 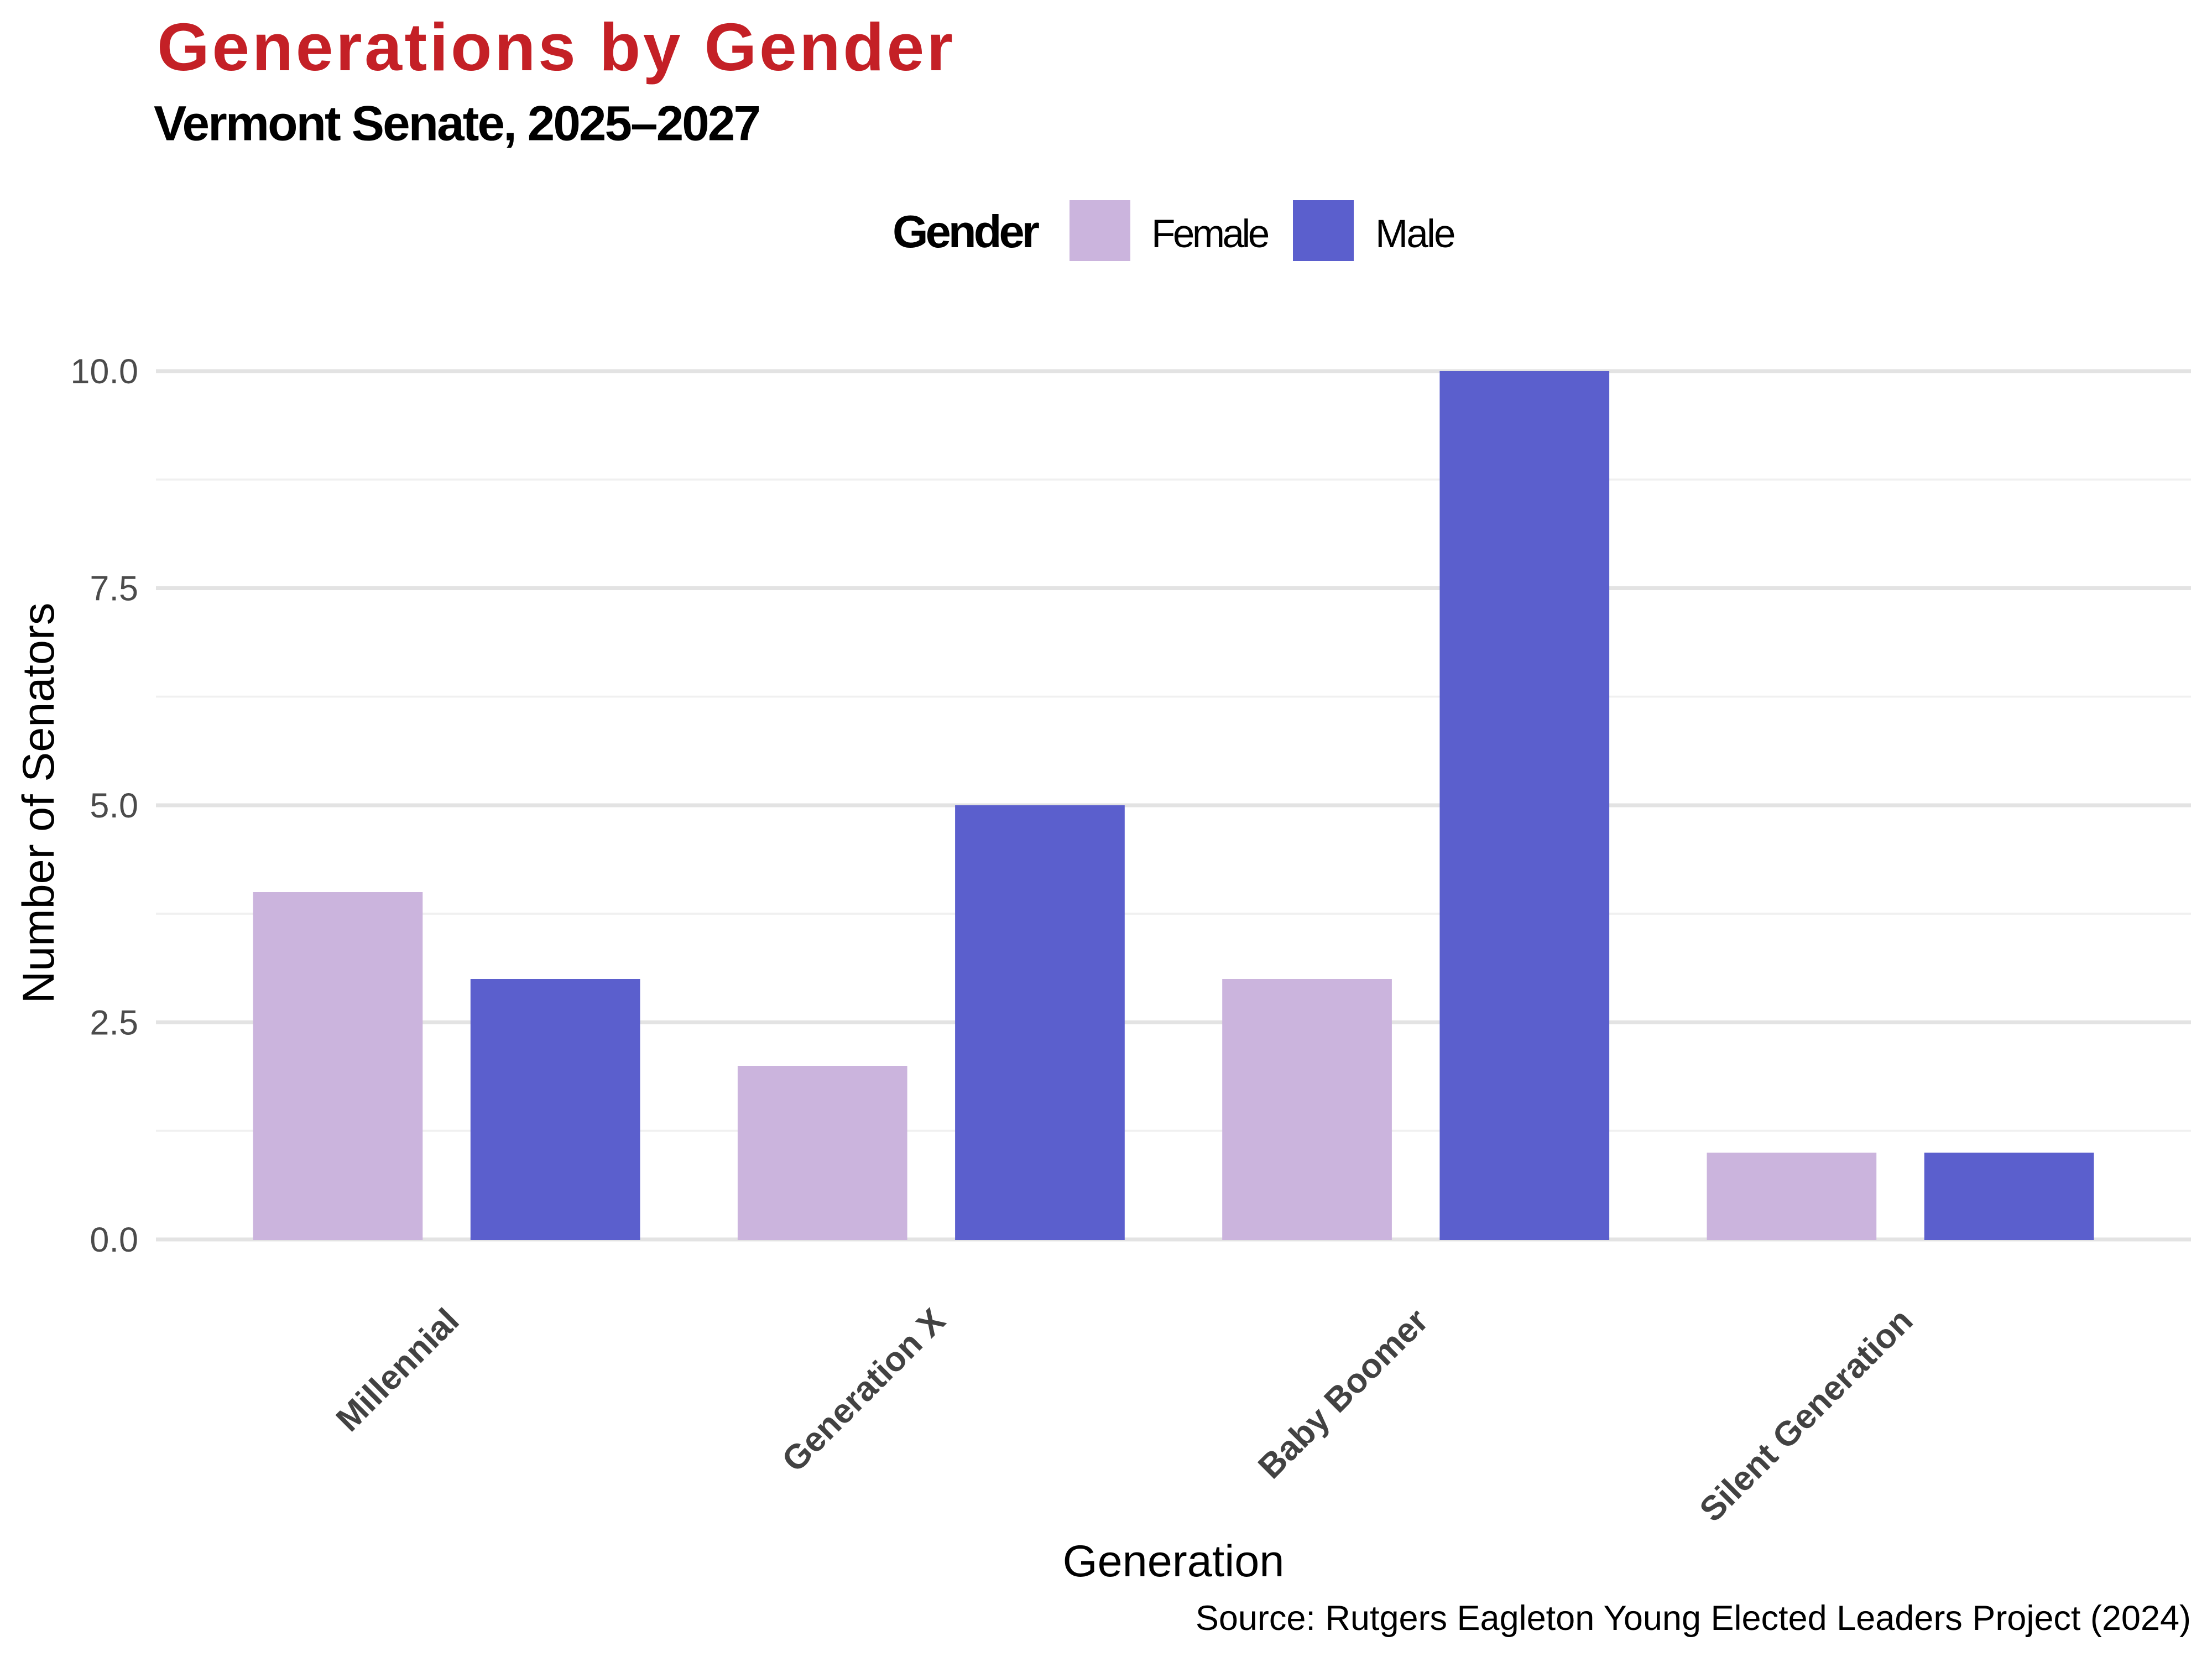 I want to click on svg-text: Generation, so click(x=1174, y=1561).